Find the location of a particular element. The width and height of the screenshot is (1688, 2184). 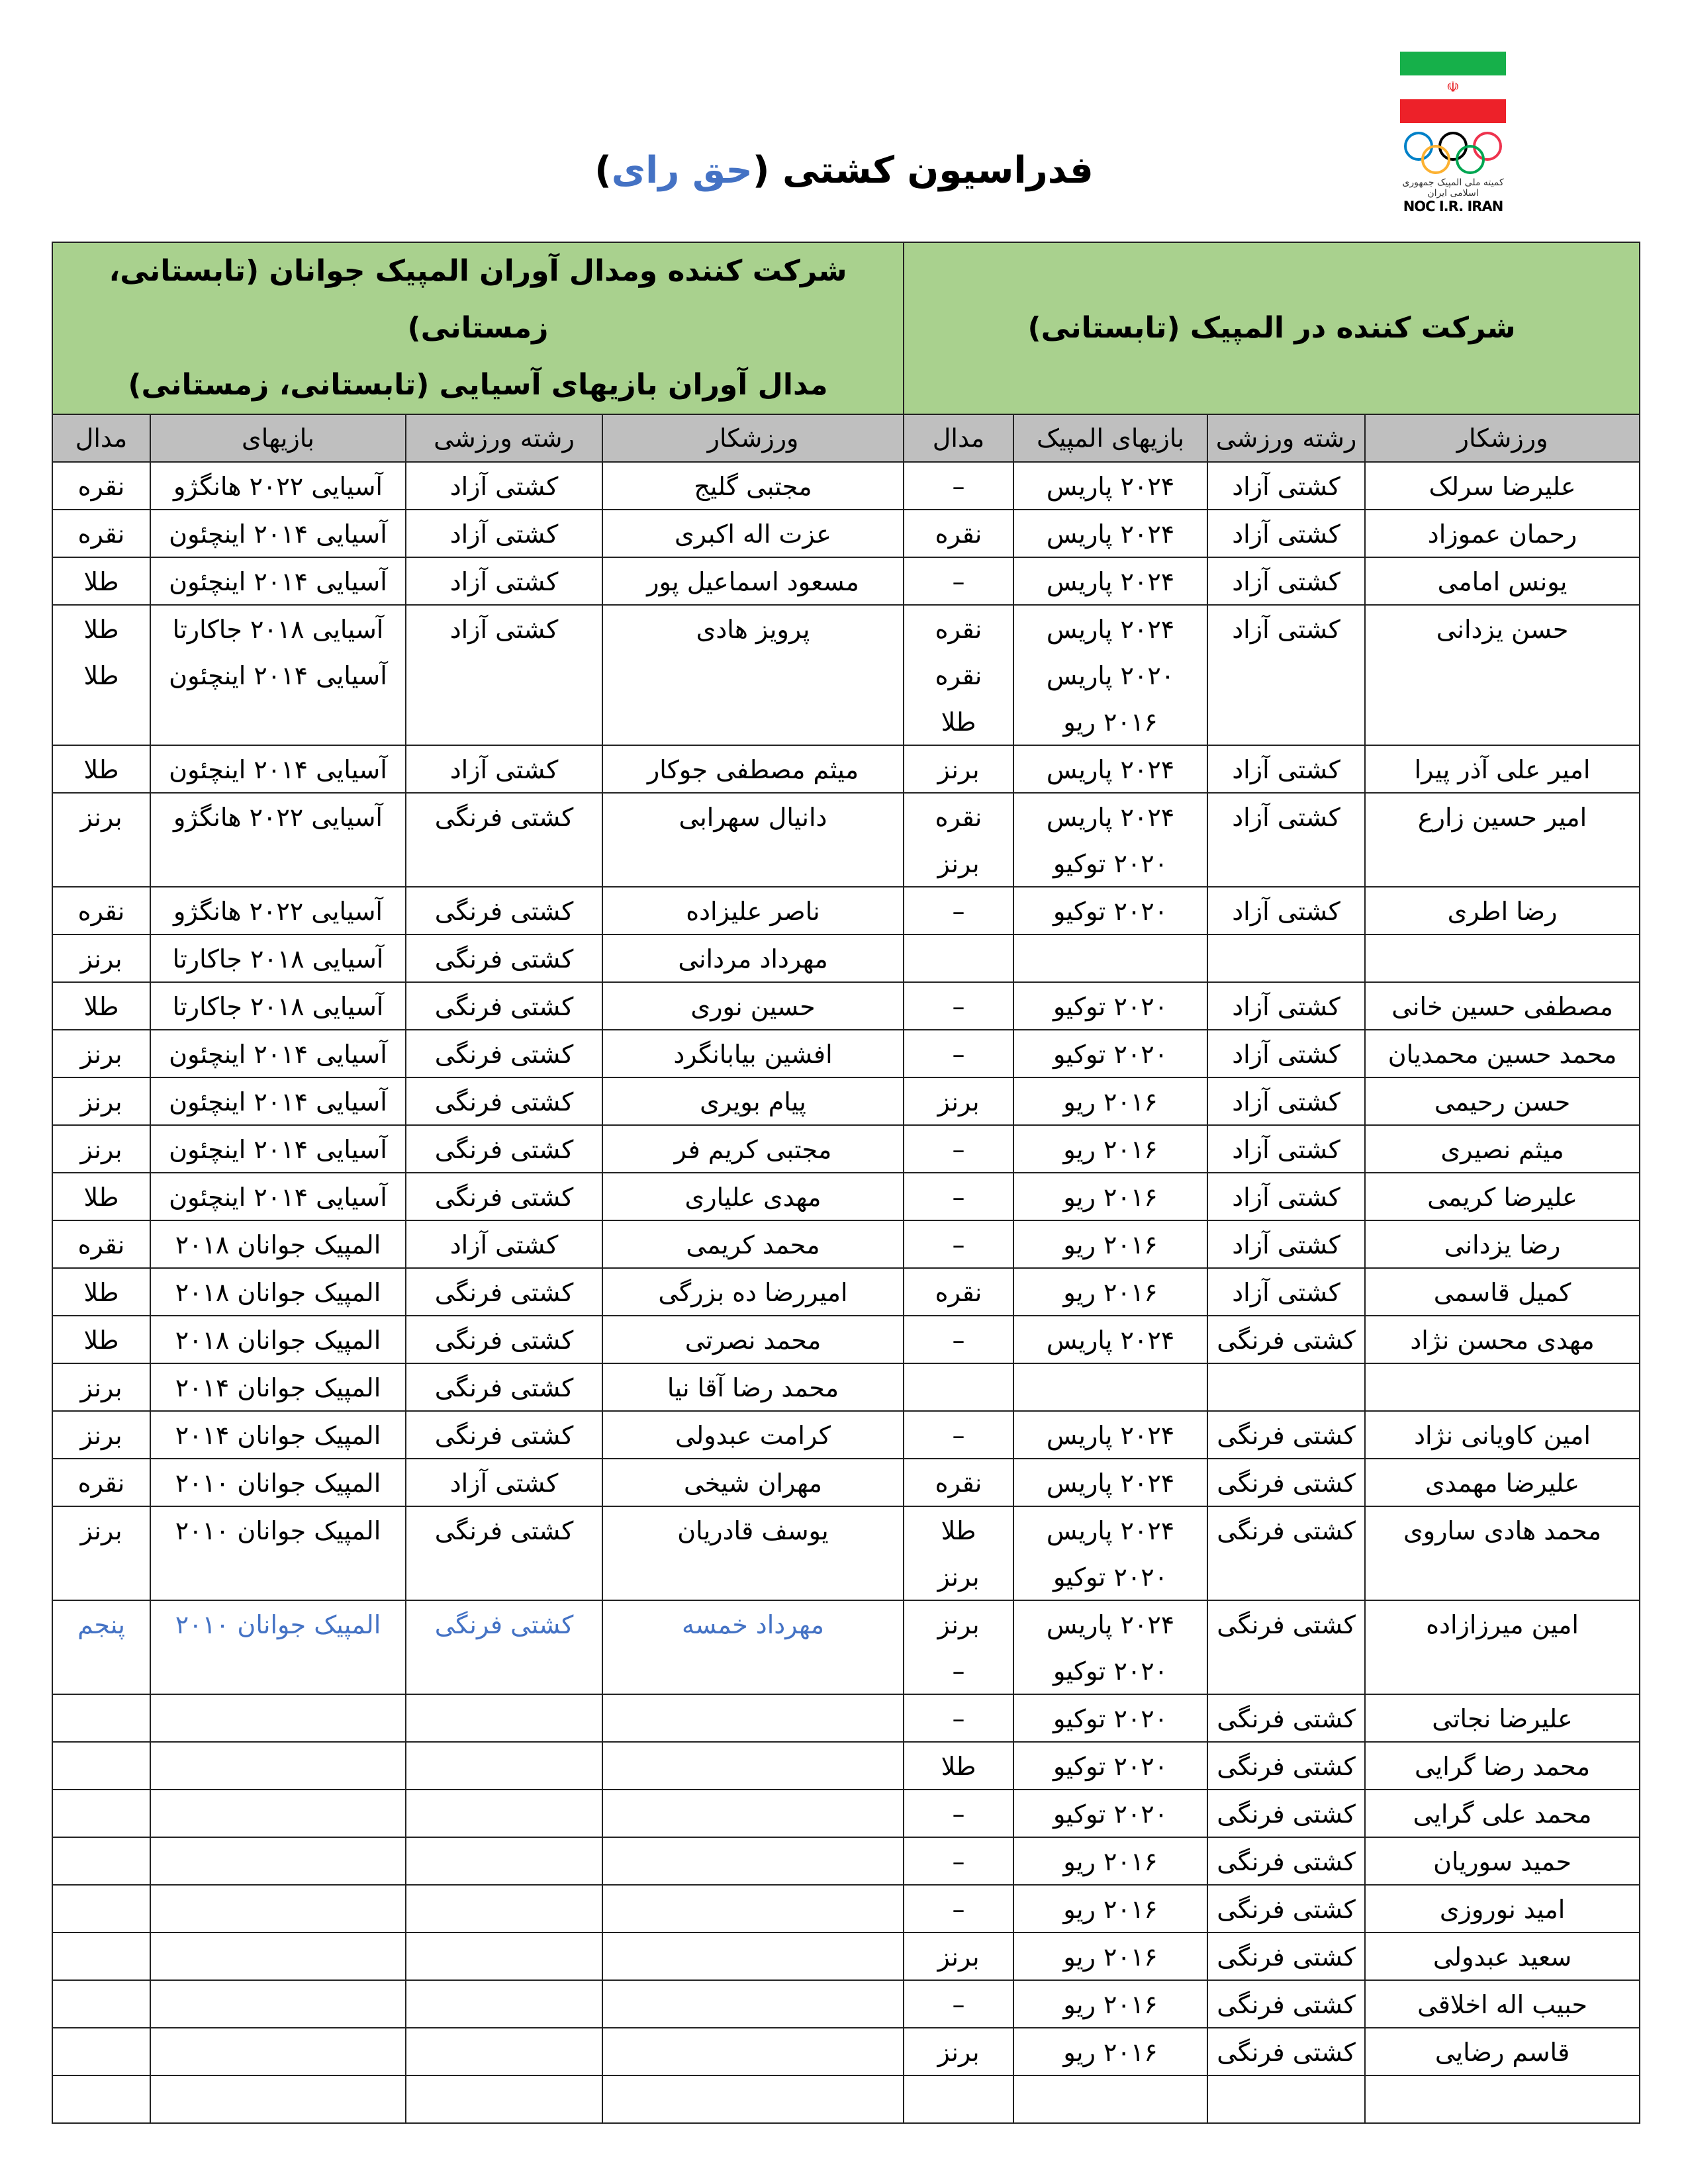

right-athlete-cell is located at coordinates (1502, 958).